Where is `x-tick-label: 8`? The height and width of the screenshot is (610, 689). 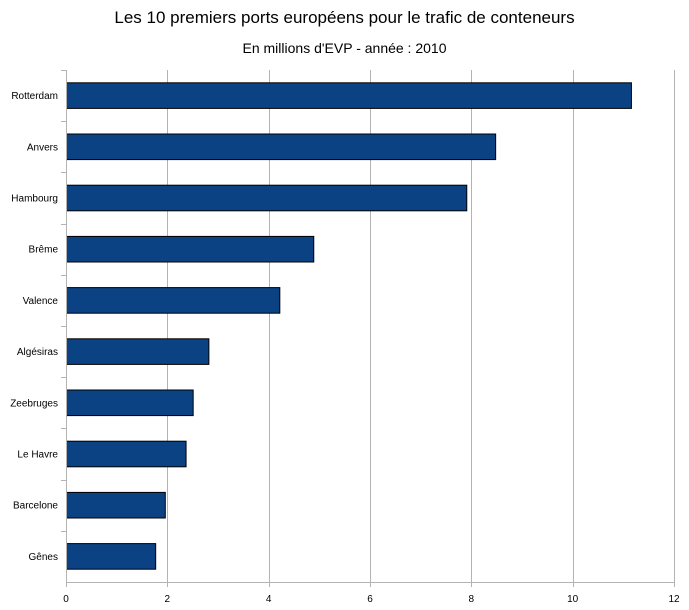
x-tick-label: 8 is located at coordinates (472, 599).